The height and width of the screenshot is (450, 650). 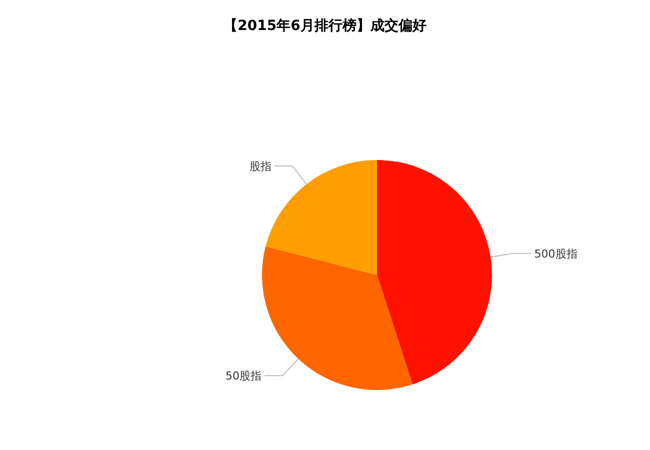 I want to click on slice-label: 股指, so click(x=260, y=166).